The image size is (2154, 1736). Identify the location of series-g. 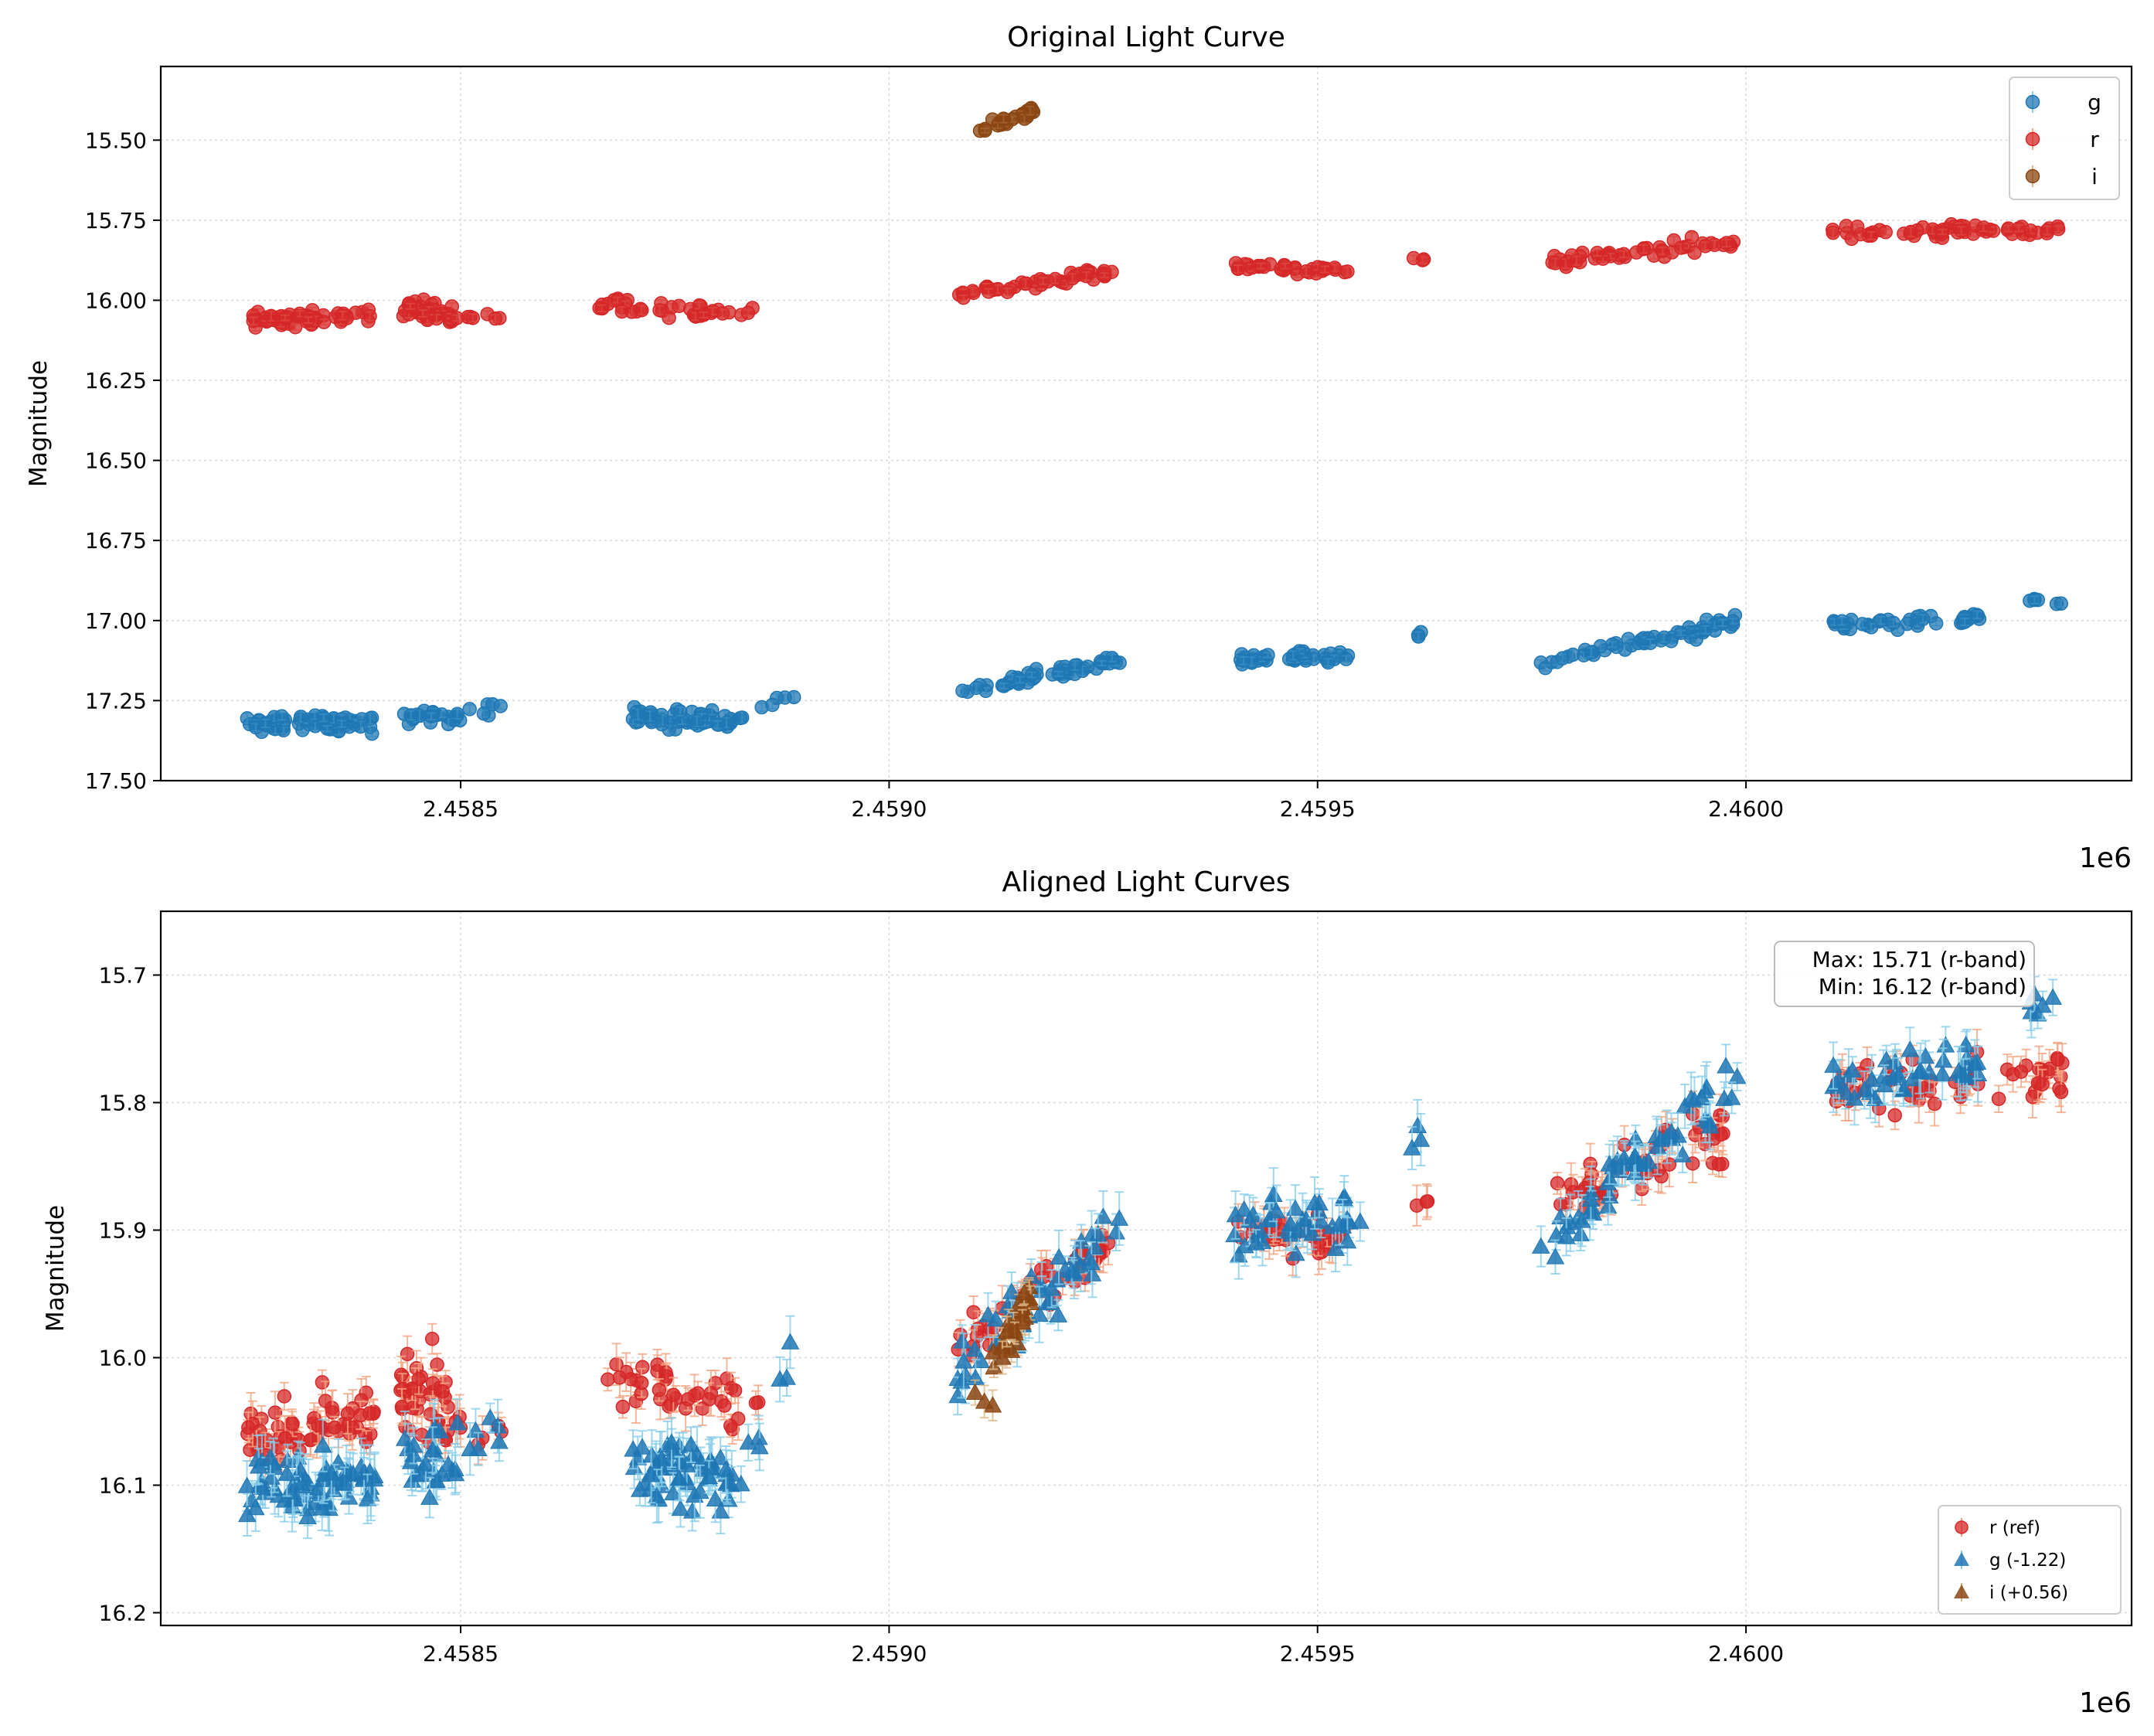
(1154, 666).